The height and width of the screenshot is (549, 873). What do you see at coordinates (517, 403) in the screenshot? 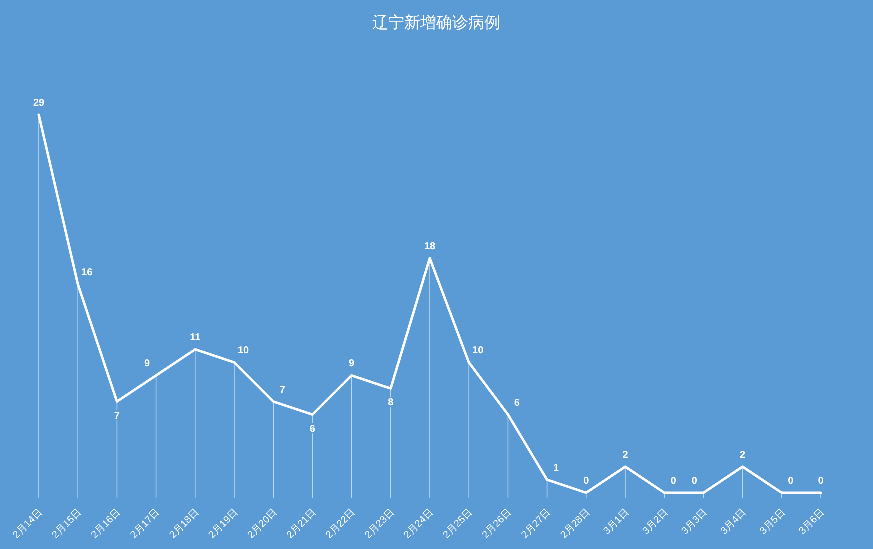
I see `data-label: 6` at bounding box center [517, 403].